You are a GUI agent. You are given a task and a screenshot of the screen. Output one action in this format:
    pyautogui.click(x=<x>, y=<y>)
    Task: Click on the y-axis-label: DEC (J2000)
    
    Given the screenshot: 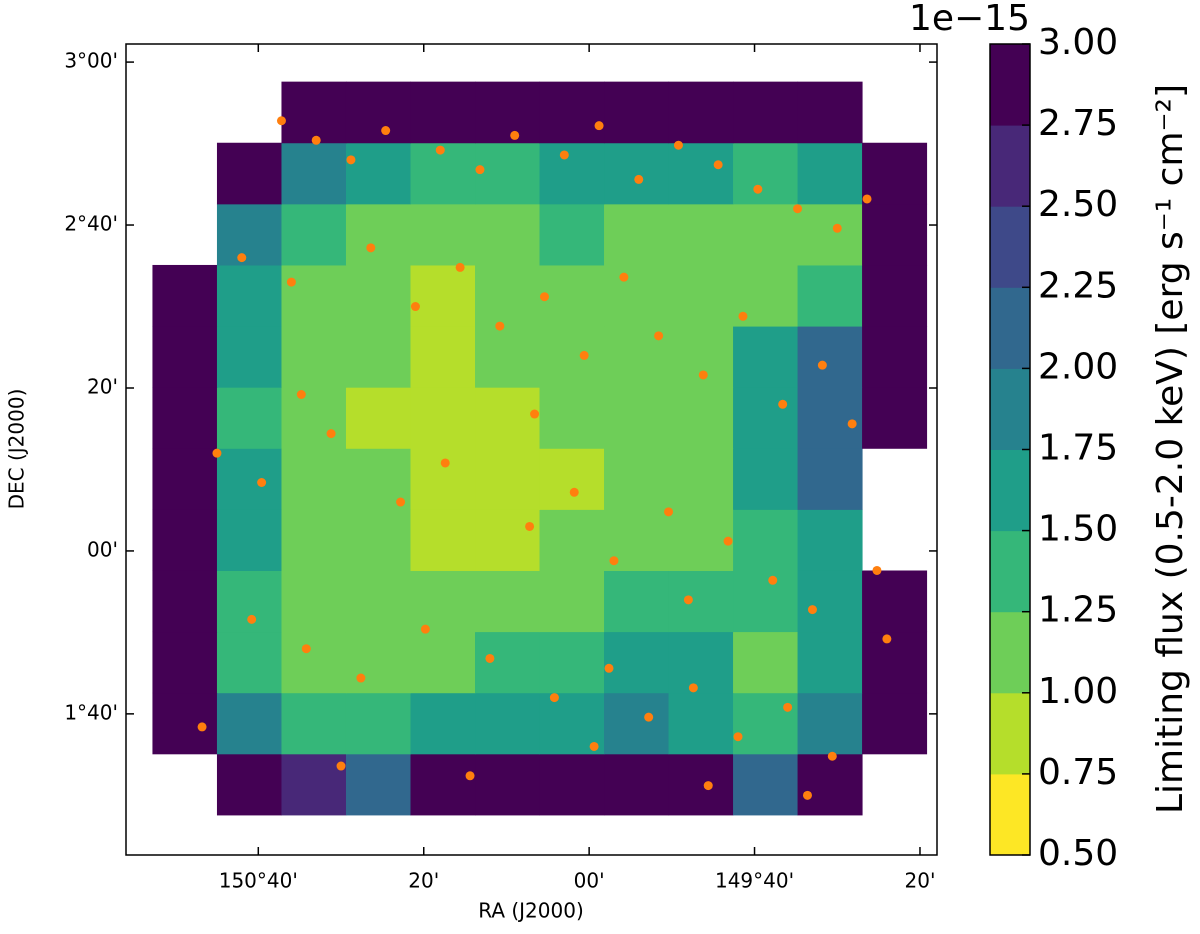 What is the action you would take?
    pyautogui.click(x=17, y=449)
    